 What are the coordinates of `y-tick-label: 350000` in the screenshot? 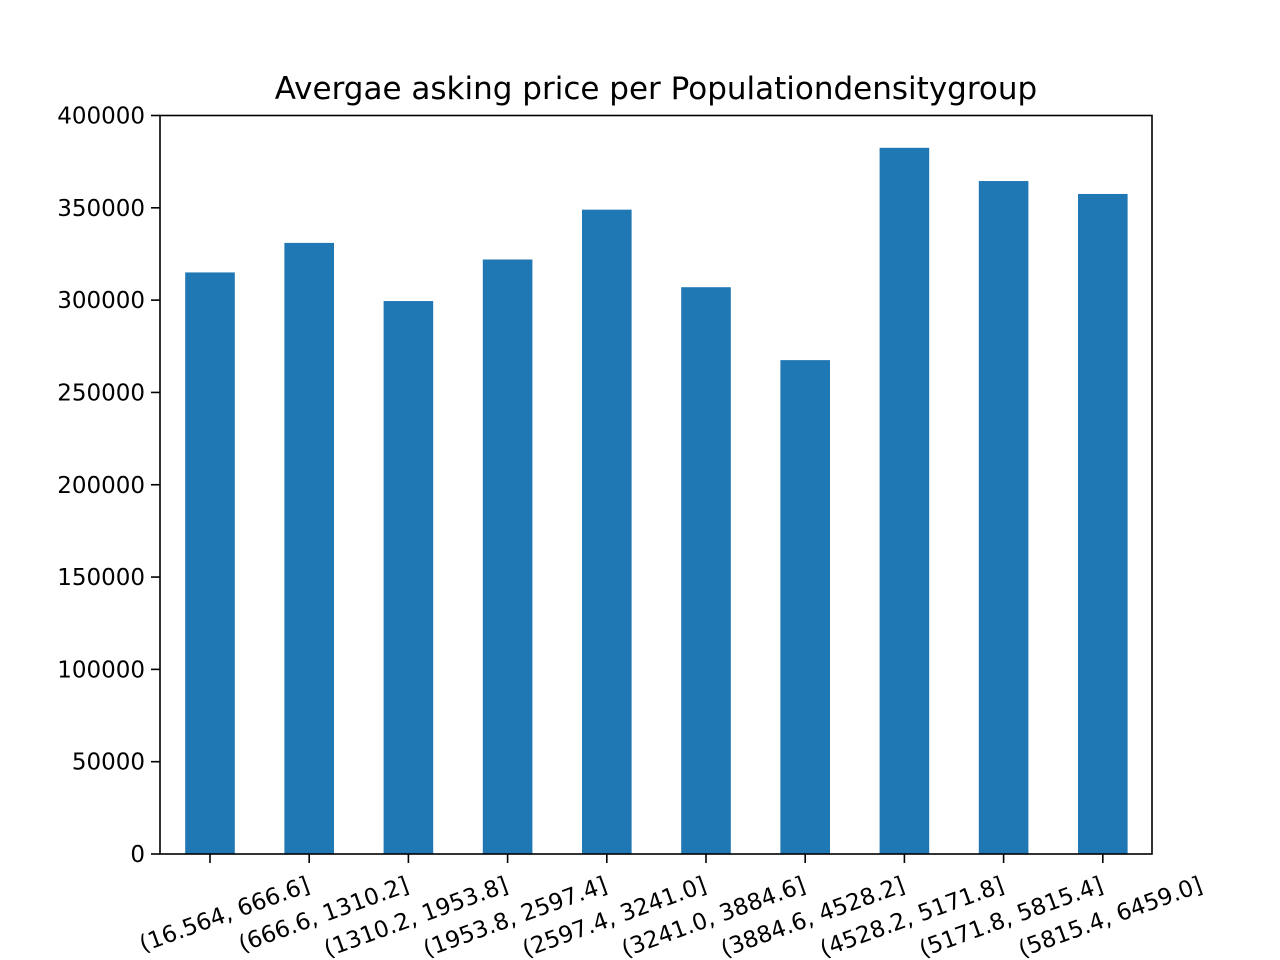 It's located at (101, 209).